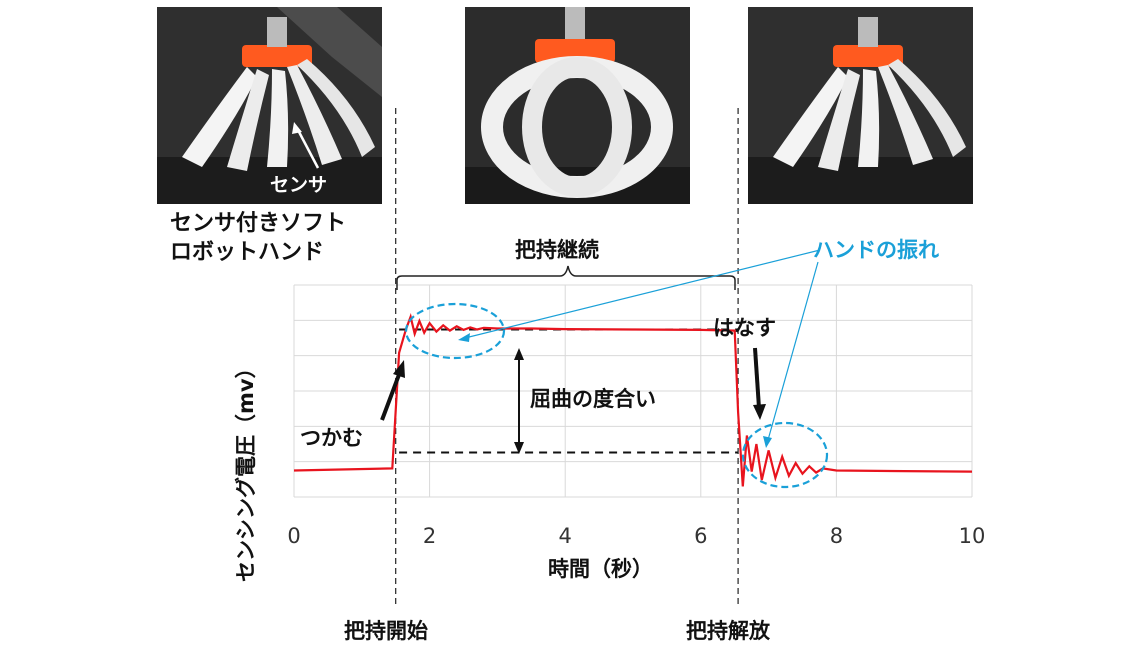 This screenshot has height=650, width=1144. I want to click on photo-hand-grip, so click(577, 105).